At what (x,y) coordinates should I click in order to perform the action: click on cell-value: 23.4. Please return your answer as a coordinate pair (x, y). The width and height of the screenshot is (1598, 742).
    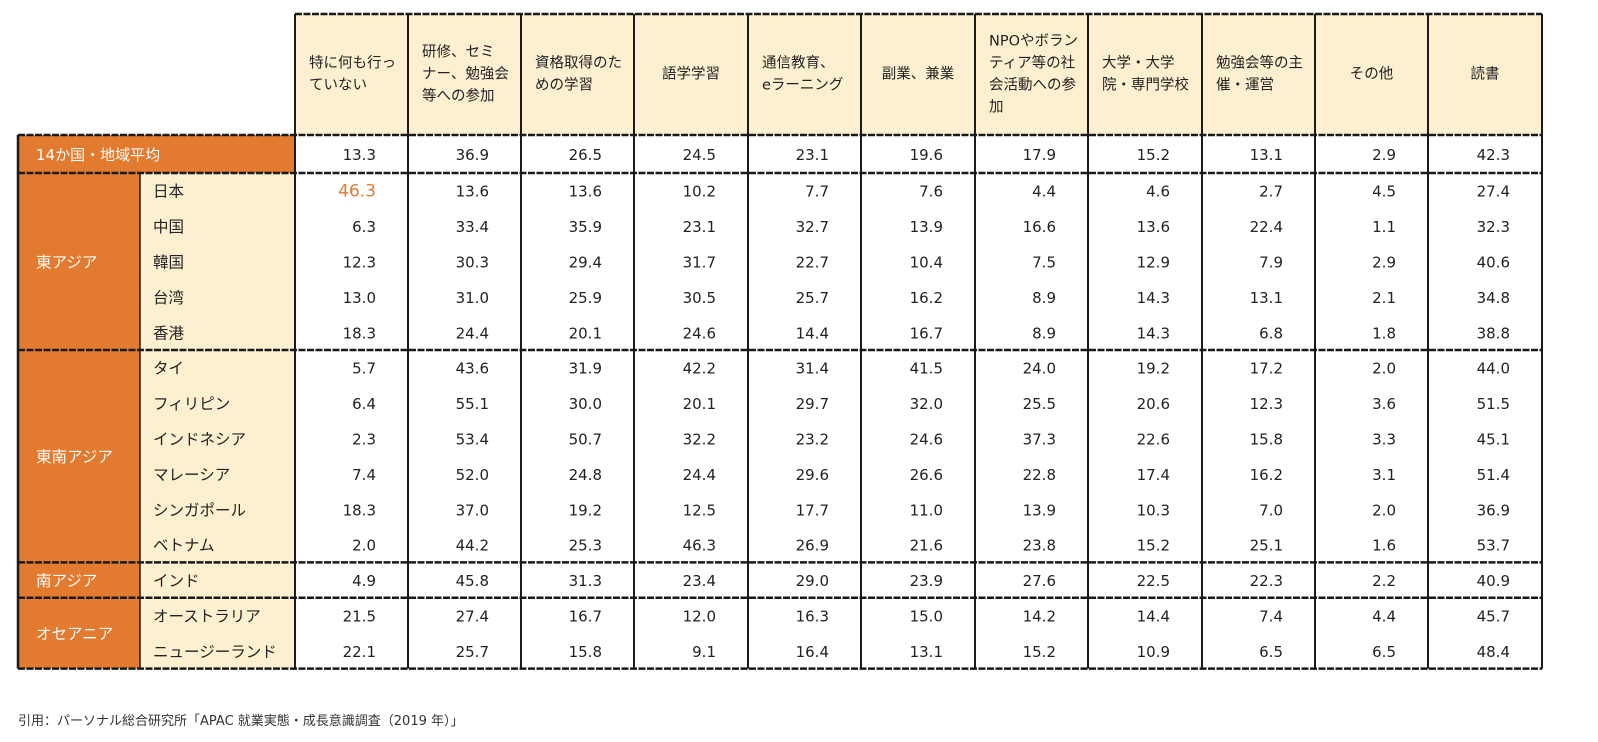
    Looking at the image, I should click on (699, 581).